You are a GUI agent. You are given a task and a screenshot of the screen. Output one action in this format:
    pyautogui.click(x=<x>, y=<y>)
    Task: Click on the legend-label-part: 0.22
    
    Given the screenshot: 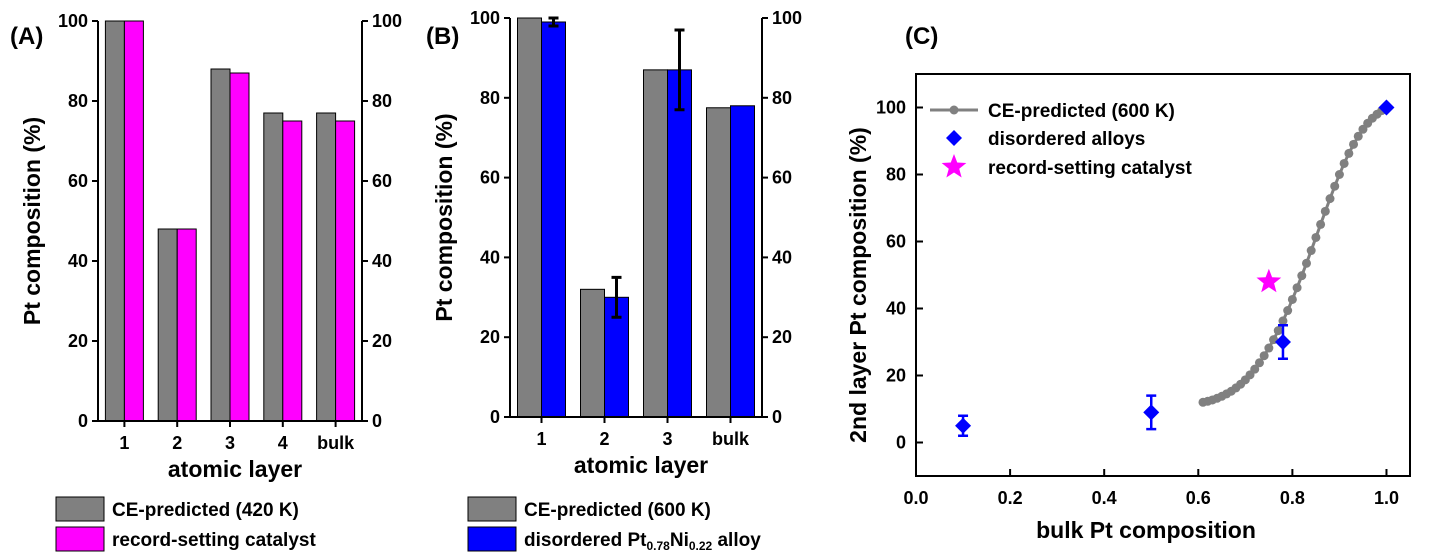 What is the action you would take?
    pyautogui.click(x=701, y=546)
    